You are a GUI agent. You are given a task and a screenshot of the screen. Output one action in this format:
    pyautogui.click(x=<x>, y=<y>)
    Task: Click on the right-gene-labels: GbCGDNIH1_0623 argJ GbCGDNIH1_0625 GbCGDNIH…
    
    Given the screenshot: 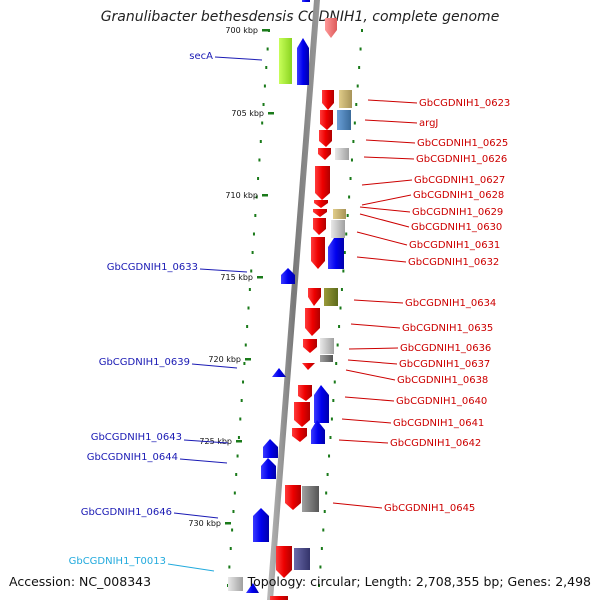 What is the action you would take?
    pyautogui.click(x=447, y=306)
    